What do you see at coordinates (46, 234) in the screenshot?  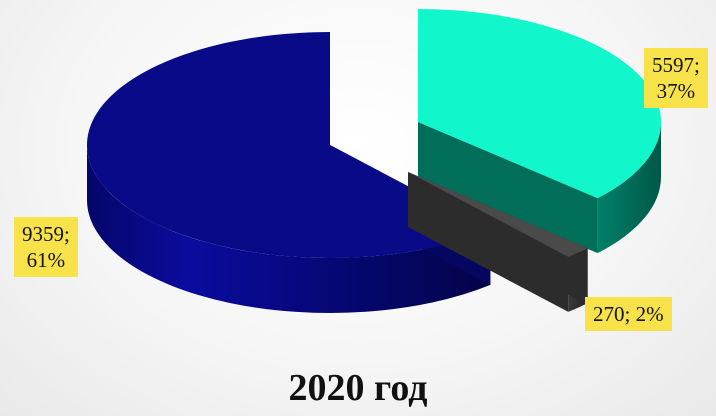 I see `data-label-line: 9359;` at bounding box center [46, 234].